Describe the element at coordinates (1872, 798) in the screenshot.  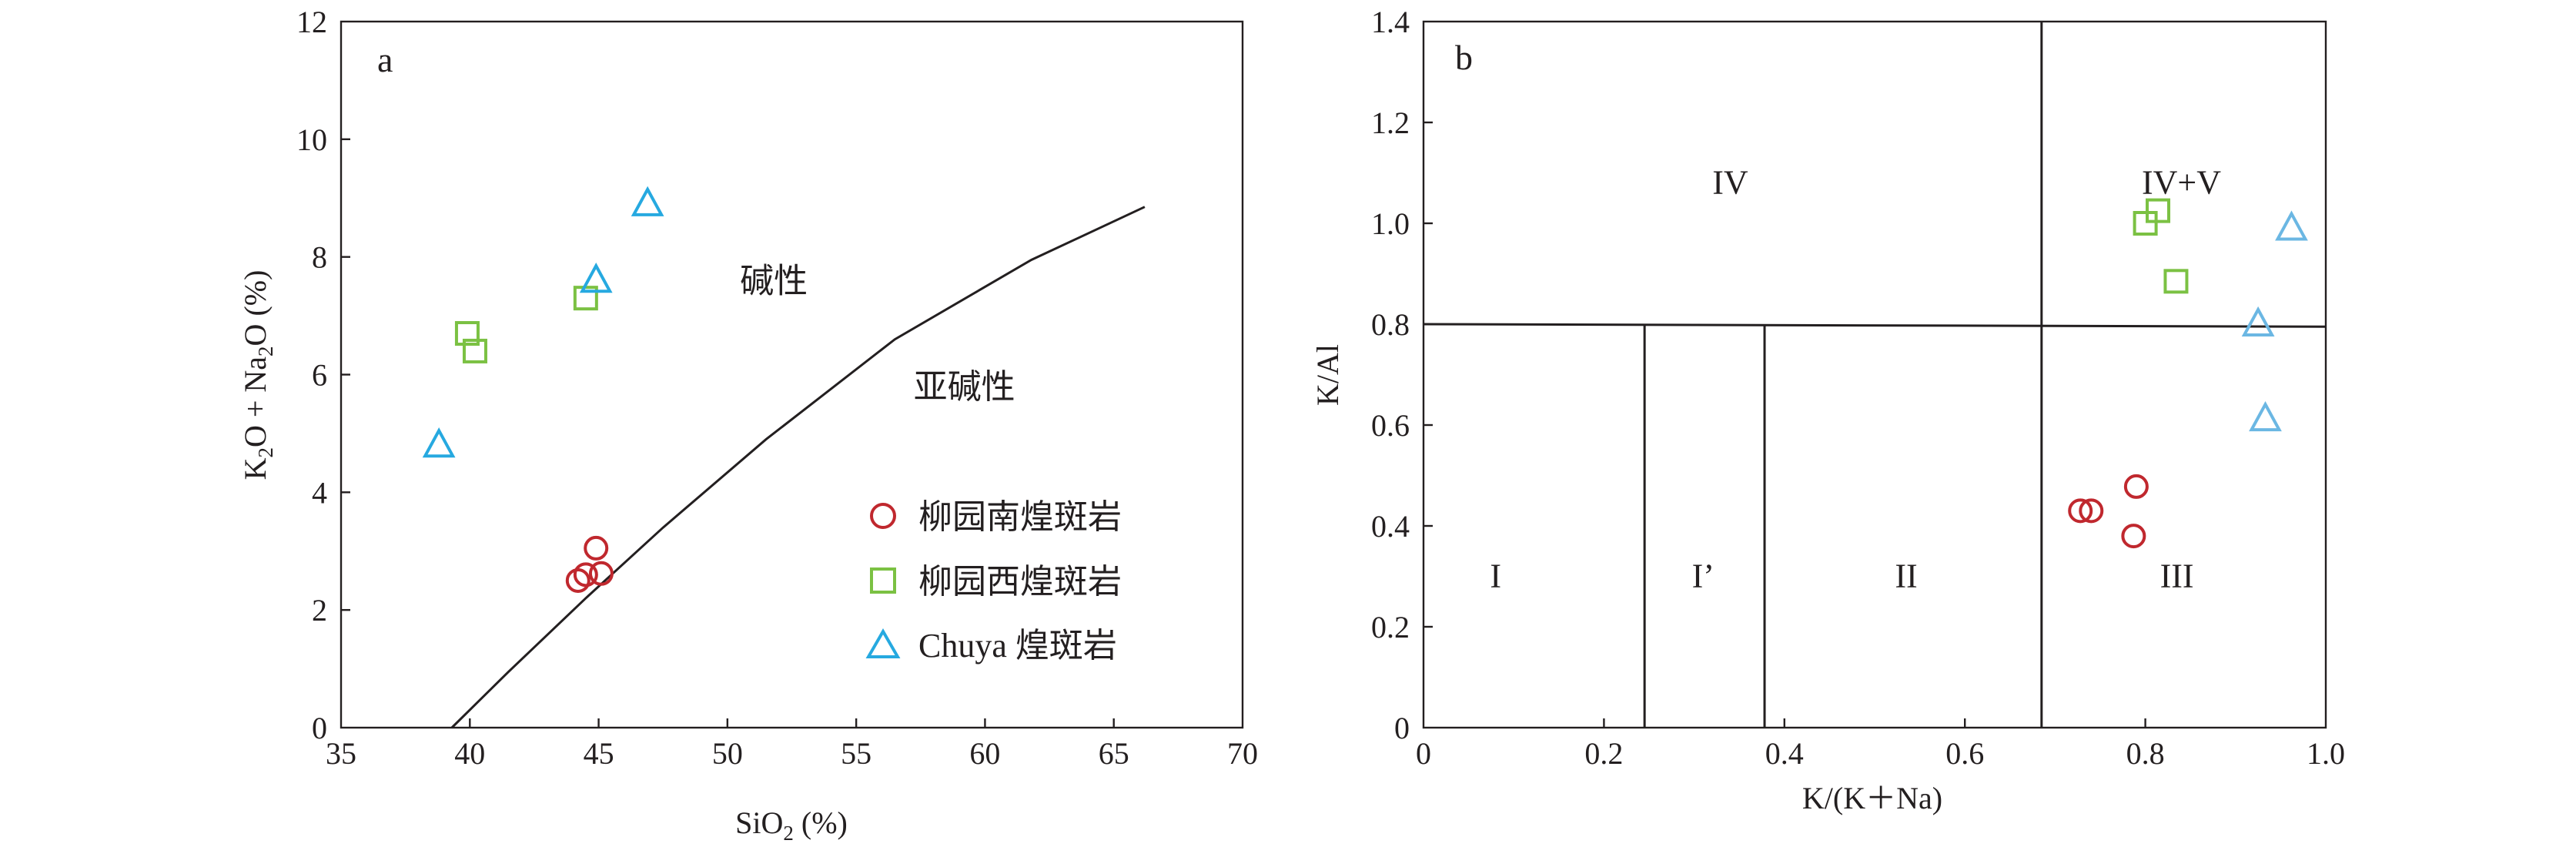
I see `panel-b-x-axis-title: K/(K＋Na)` at that location.